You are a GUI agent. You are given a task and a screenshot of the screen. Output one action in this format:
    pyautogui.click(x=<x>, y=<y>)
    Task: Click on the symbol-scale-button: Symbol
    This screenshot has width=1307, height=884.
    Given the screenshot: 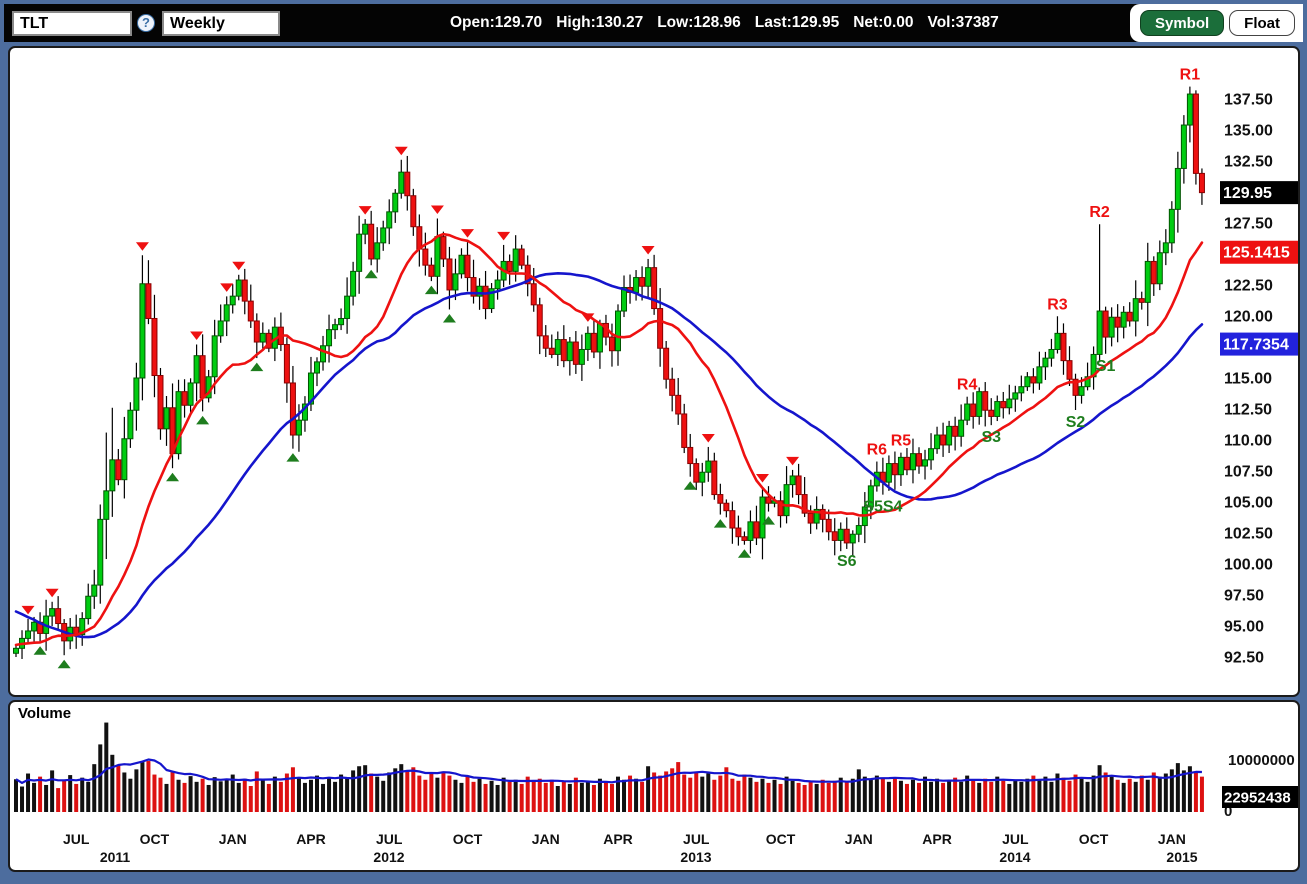 What is the action you would take?
    pyautogui.click(x=1182, y=23)
    